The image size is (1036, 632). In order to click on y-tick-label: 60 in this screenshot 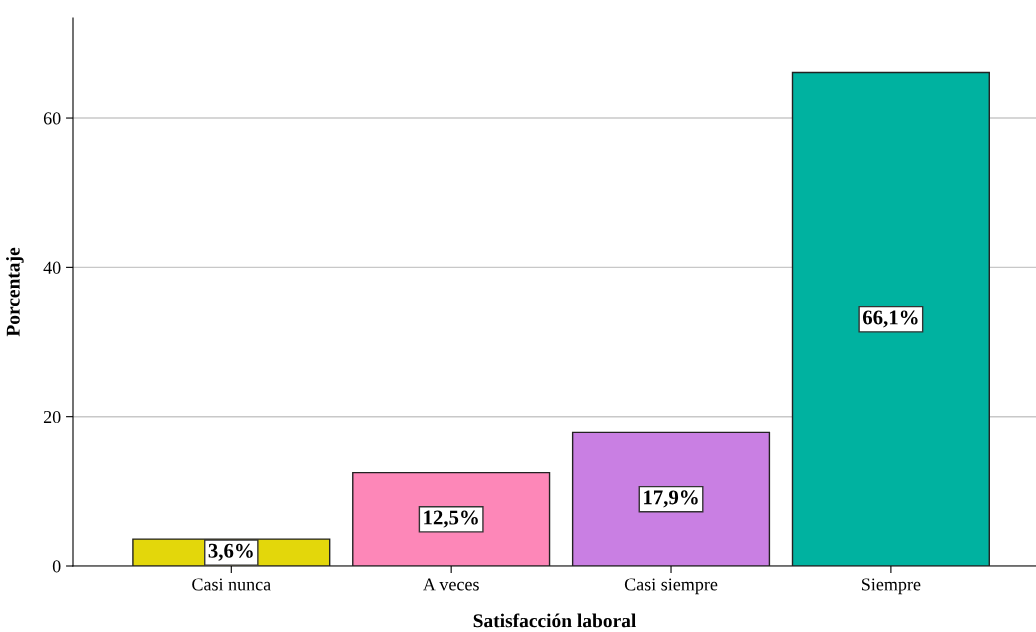, I will do `click(52, 118)`.